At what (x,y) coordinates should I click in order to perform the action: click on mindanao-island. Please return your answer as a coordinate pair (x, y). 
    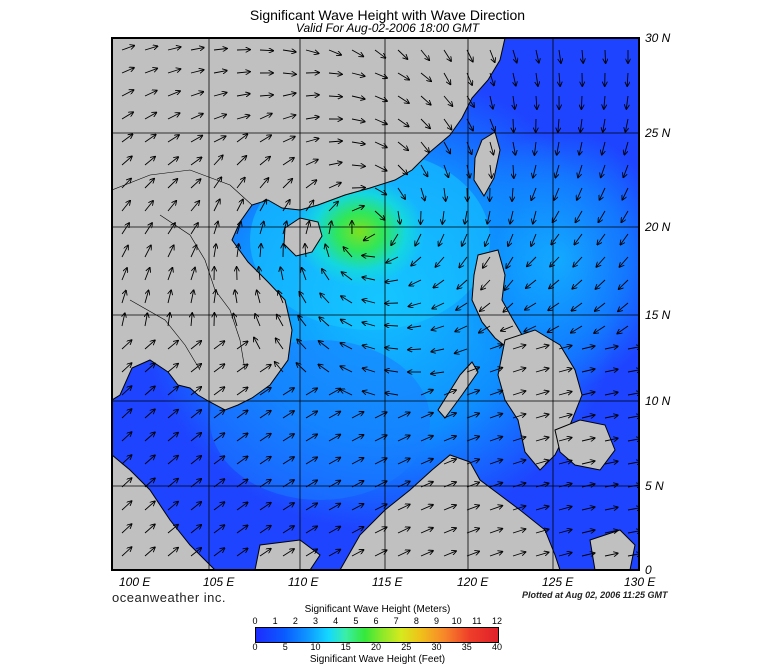
    Looking at the image, I should click on (585, 445).